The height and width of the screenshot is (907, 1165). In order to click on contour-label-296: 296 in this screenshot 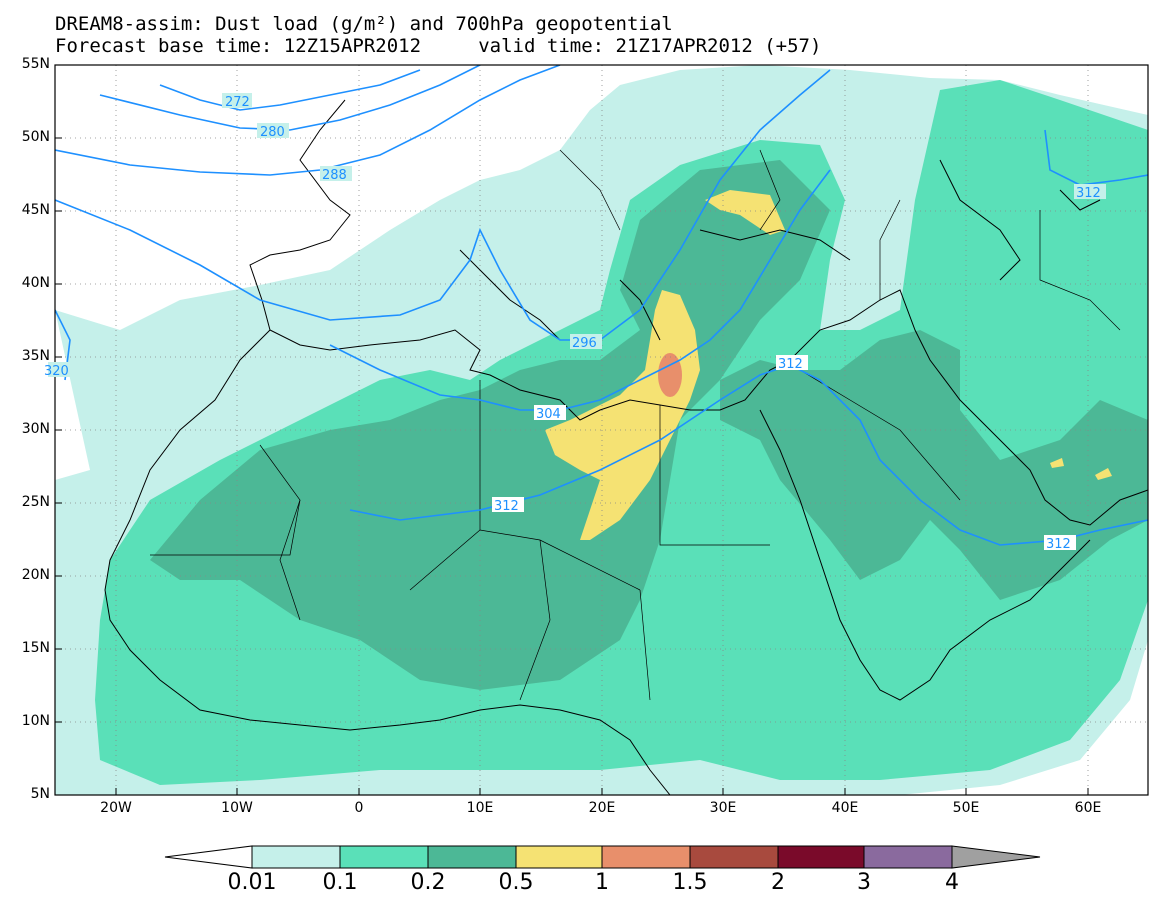, I will do `click(584, 343)`.